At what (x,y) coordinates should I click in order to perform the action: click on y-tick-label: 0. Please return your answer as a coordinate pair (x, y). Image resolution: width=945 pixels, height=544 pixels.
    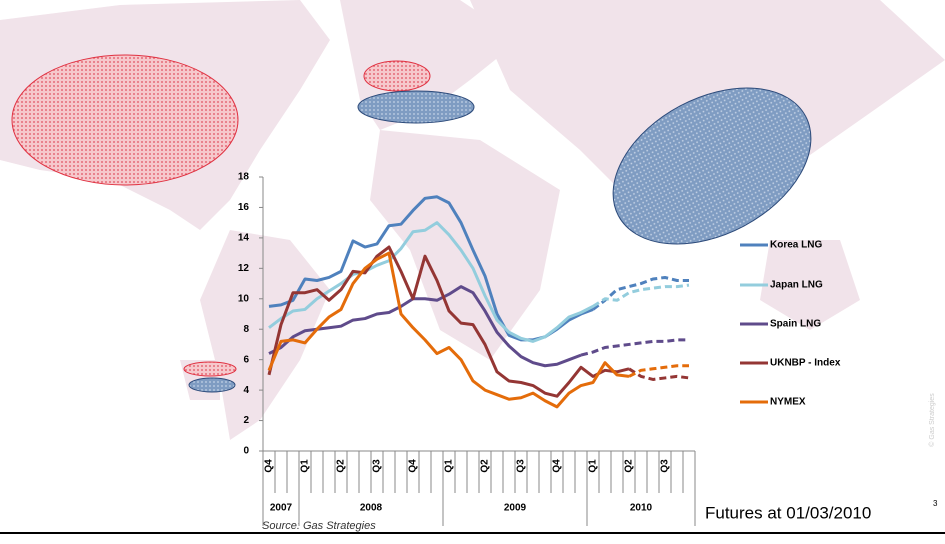
    Looking at the image, I should click on (246, 451).